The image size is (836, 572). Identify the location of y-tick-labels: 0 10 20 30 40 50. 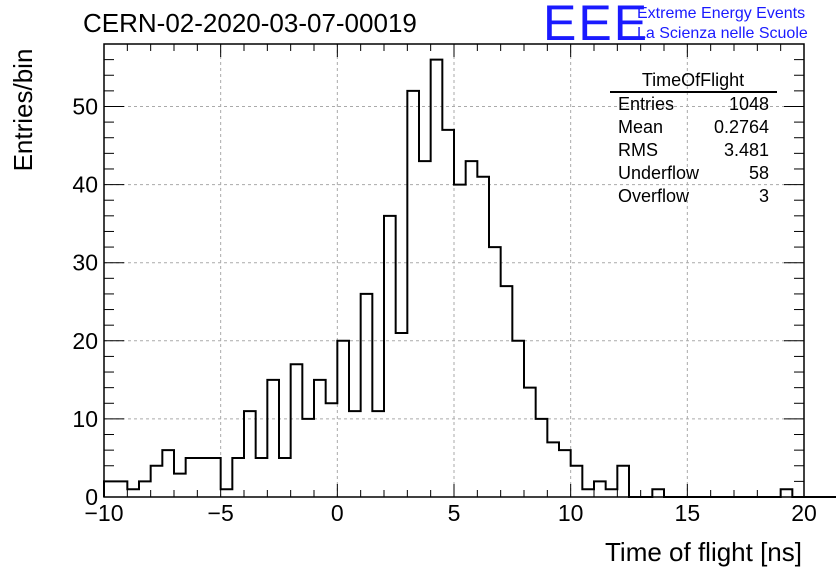
(85, 301).